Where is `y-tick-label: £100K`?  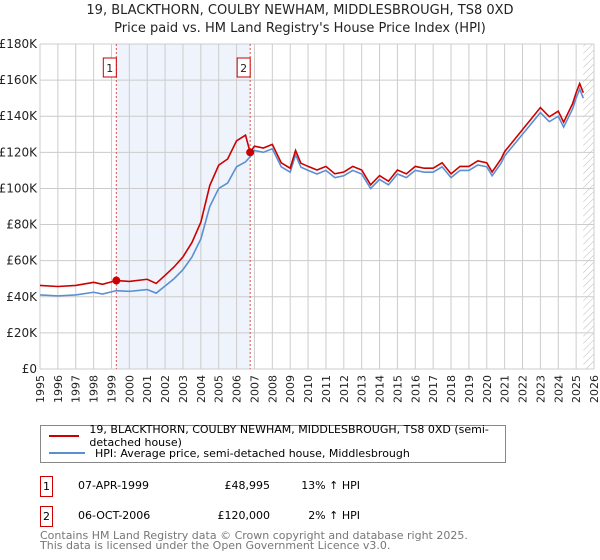 y-tick-label: £100K is located at coordinates (19, 188).